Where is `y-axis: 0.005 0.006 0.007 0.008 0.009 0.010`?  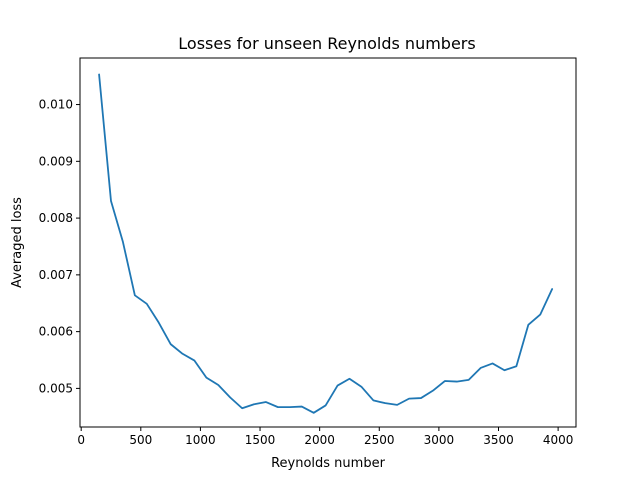 y-axis: 0.005 0.006 0.007 0.008 0.009 0.010 is located at coordinates (59, 246).